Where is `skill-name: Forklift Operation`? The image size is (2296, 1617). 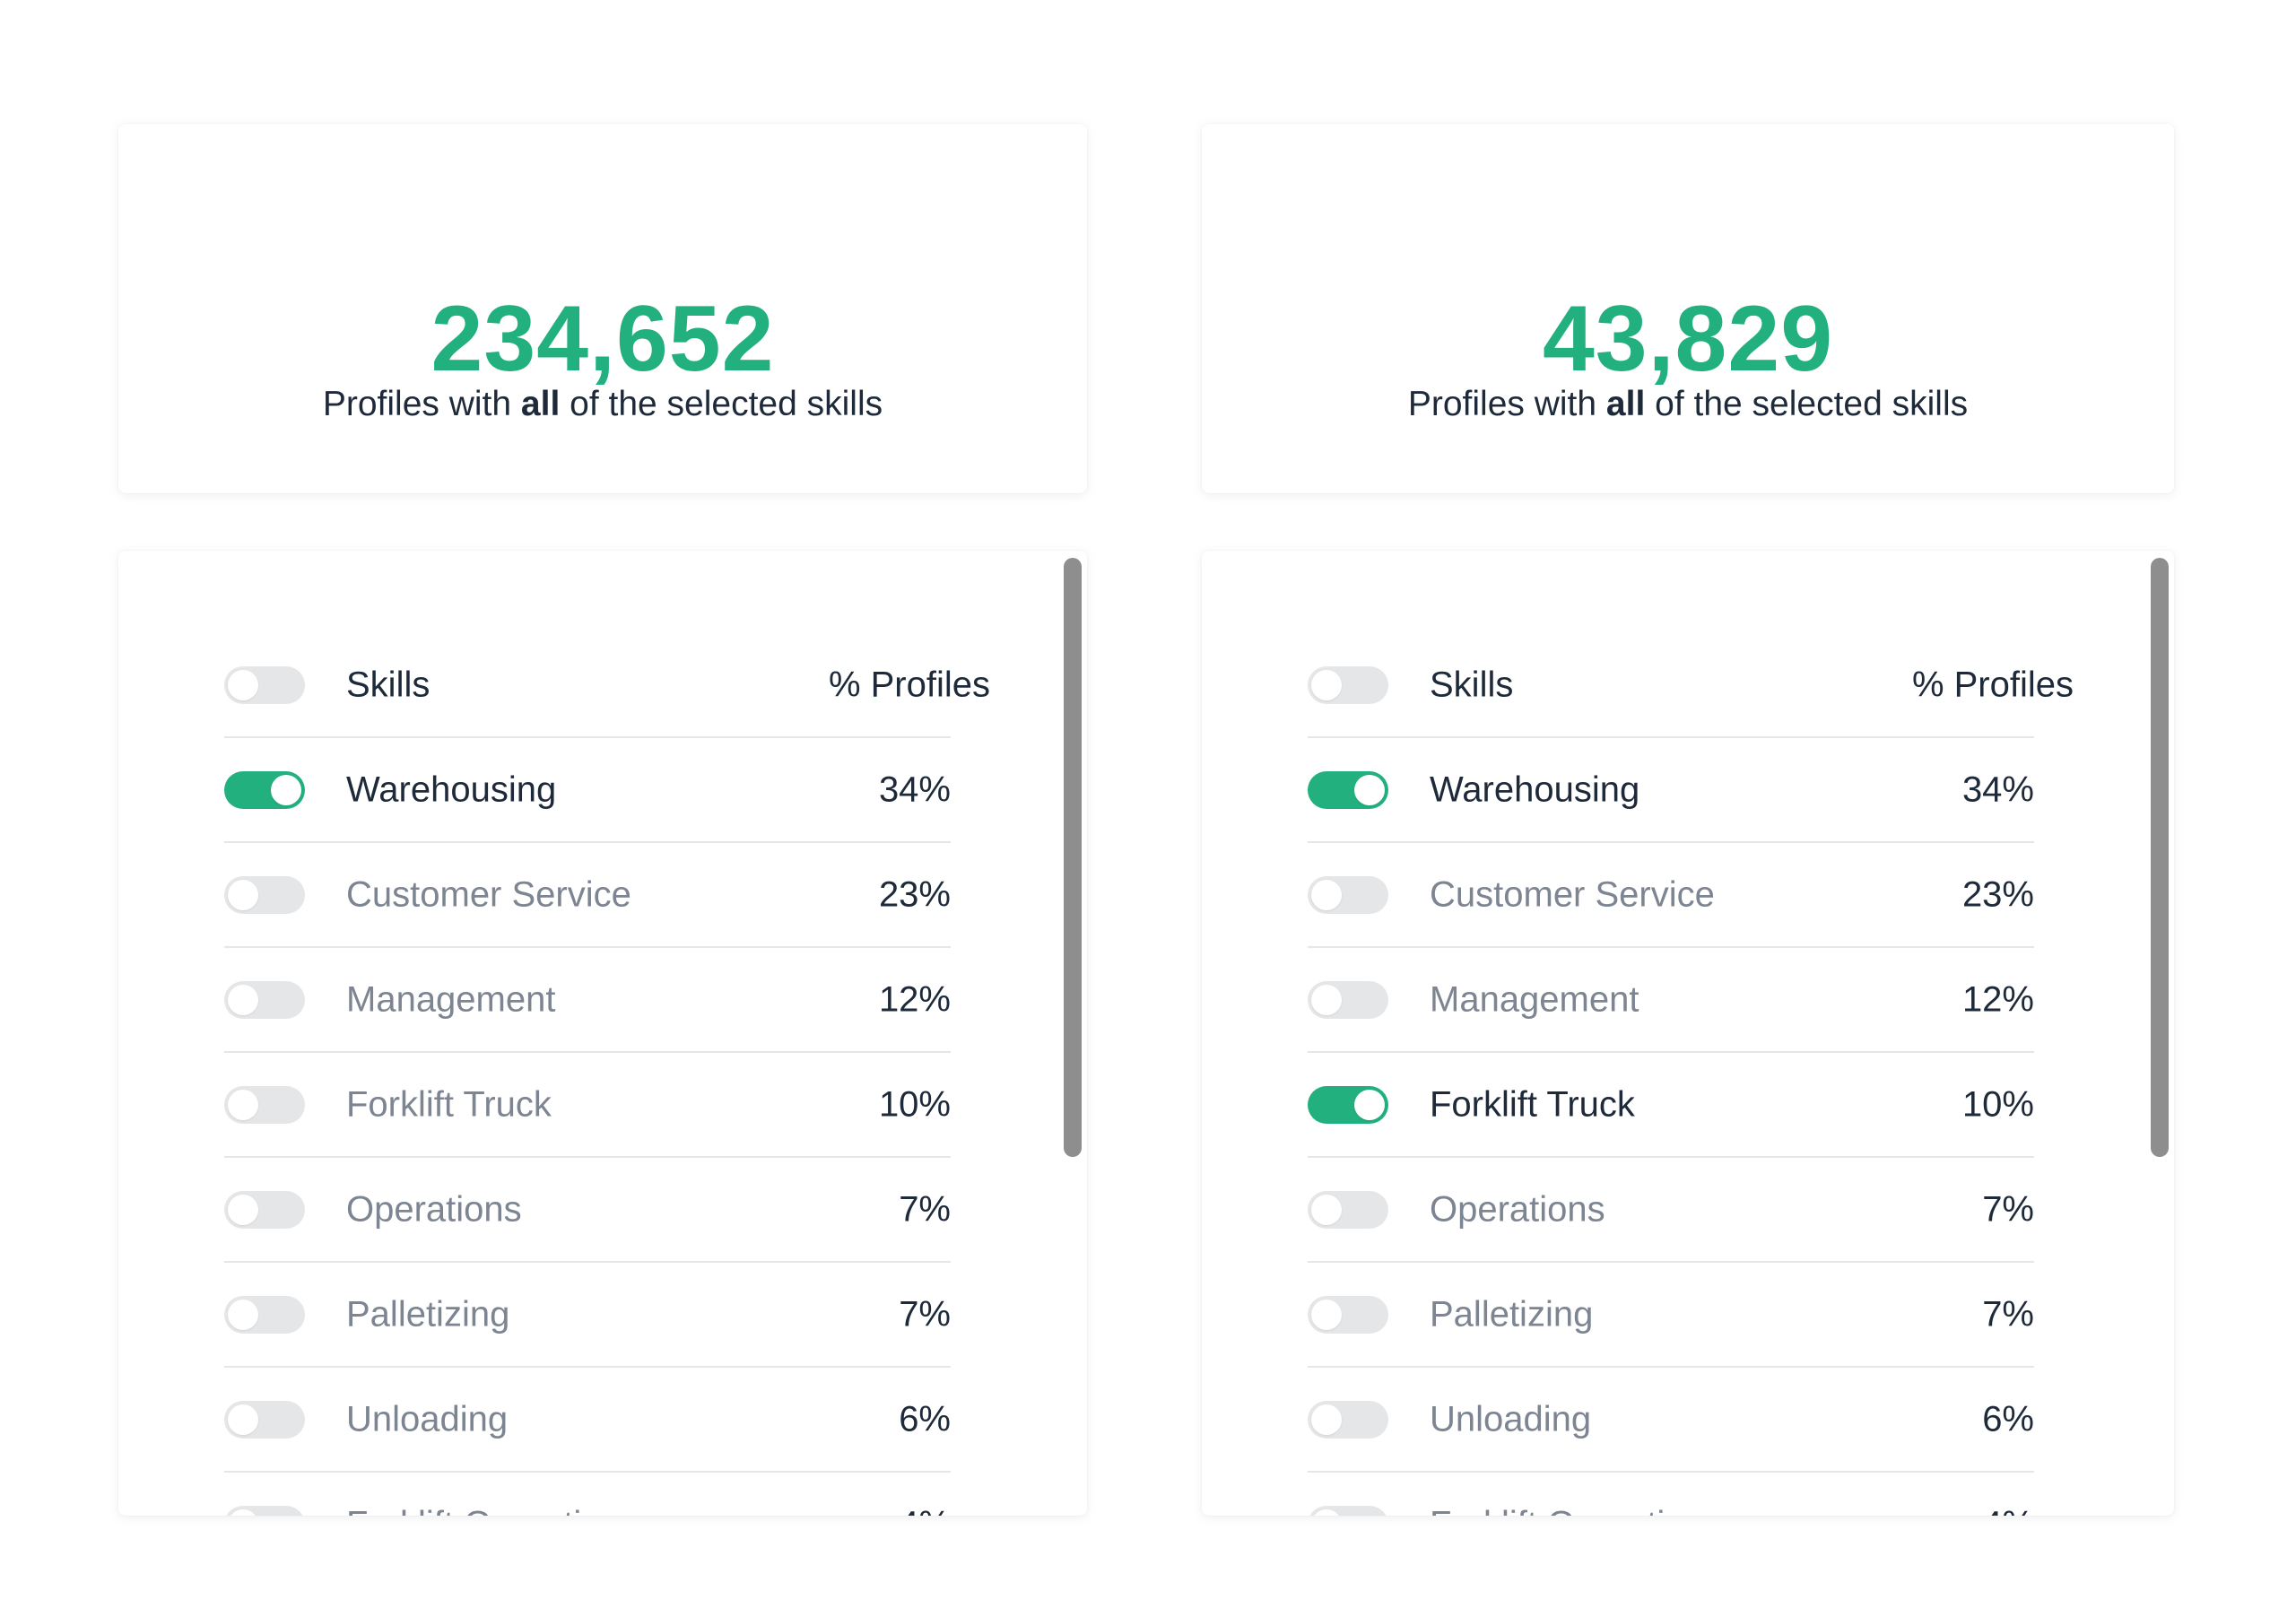 skill-name: Forklift Operation is located at coordinates (1567, 1510).